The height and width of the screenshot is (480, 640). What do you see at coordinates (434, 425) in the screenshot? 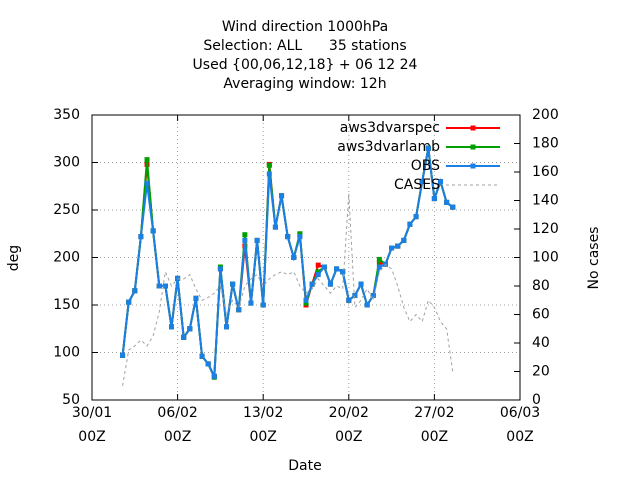
I see `x-tick-label: 27/02 00Z` at bounding box center [434, 425].